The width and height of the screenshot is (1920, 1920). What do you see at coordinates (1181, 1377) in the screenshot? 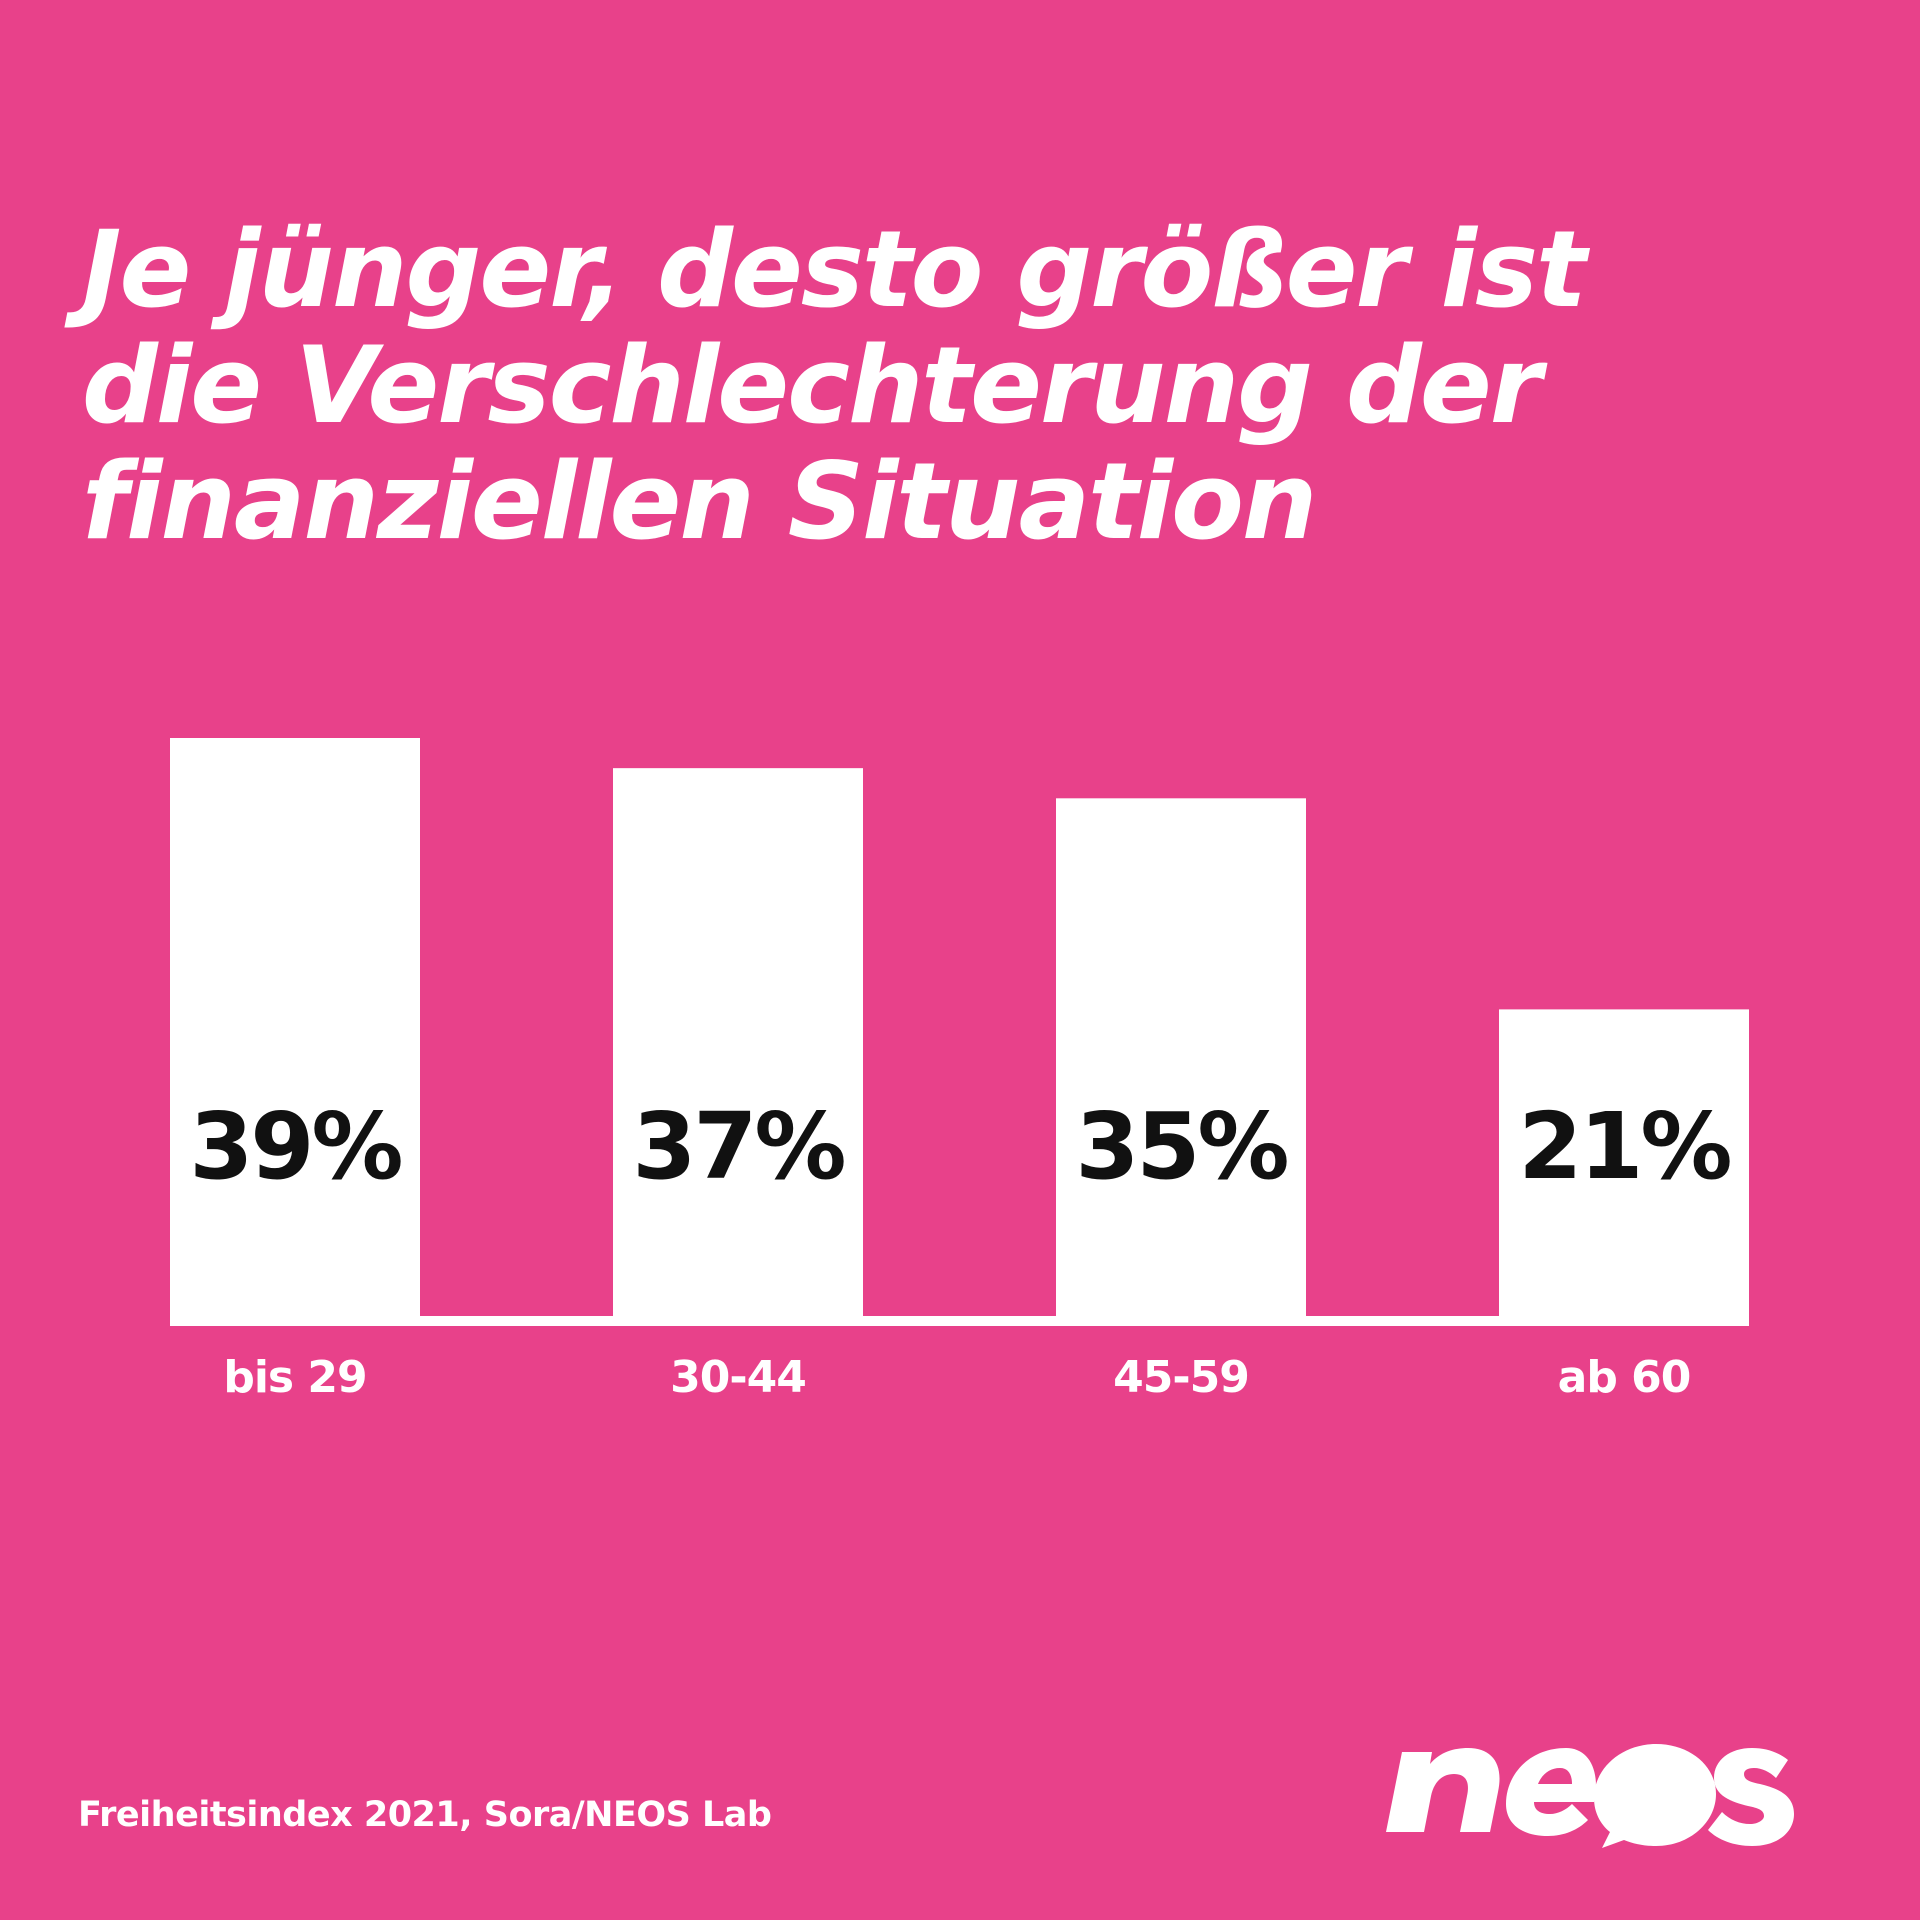
I see `x-tick-label-2: 45-59` at bounding box center [1181, 1377].